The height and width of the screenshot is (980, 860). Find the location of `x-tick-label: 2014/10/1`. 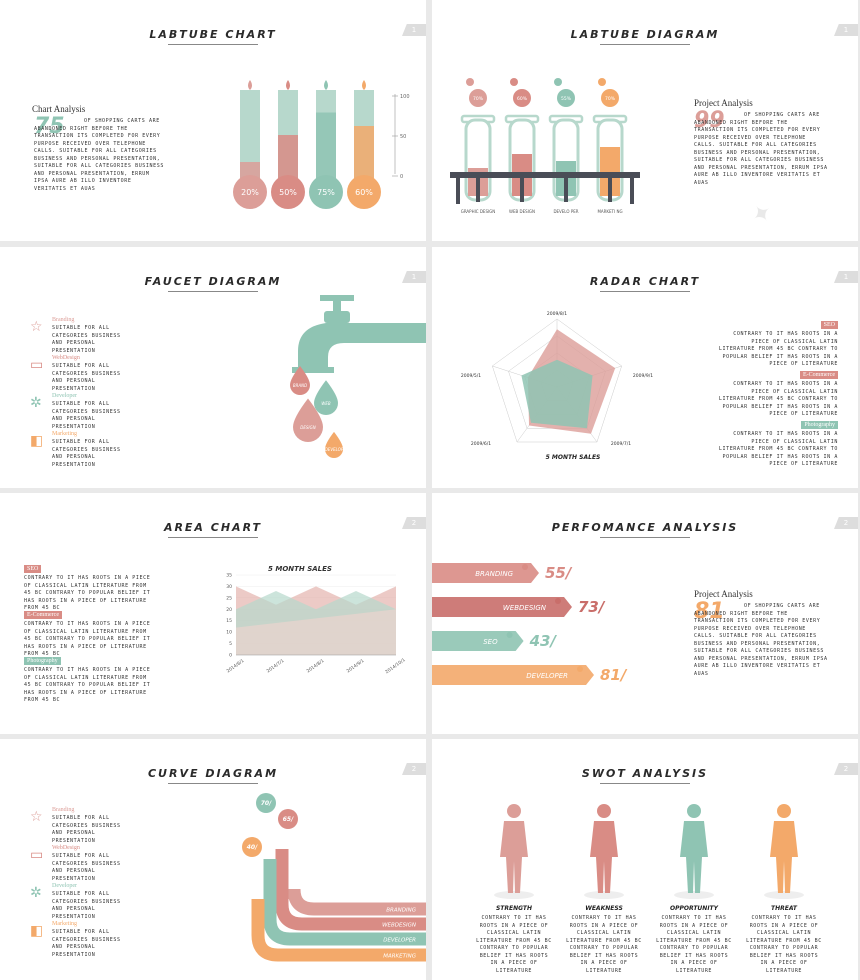

x-tick-label: 2014/10/1 is located at coordinates (395, 666).